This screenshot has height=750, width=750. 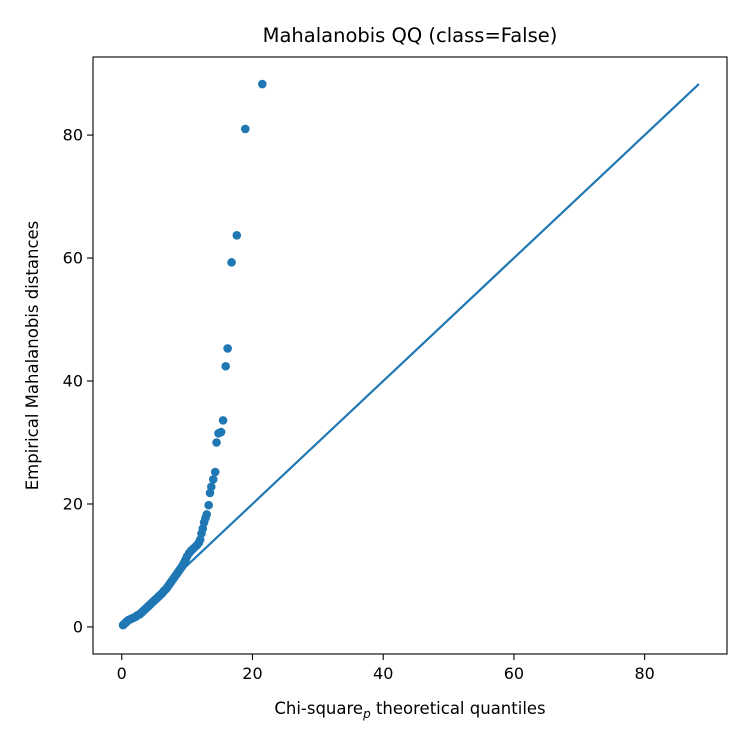 I want to click on x-tick-label: 60, so click(x=514, y=673).